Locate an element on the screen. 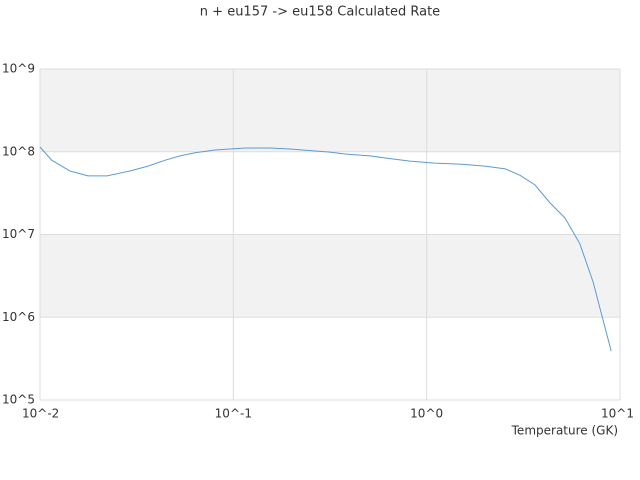 Image resolution: width=640 pixels, height=480 pixels. y-tick-label: 10^7 is located at coordinates (18, 234).